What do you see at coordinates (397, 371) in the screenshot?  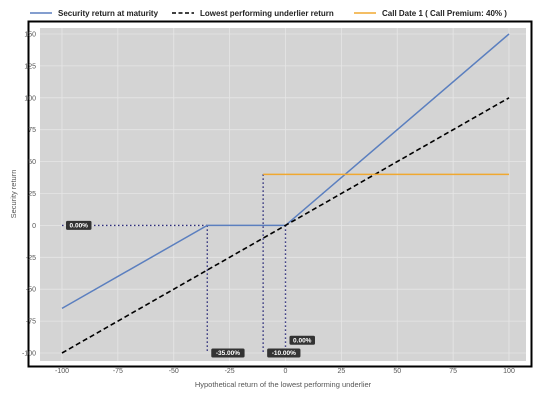 I see `x-tick-label: 50` at bounding box center [397, 371].